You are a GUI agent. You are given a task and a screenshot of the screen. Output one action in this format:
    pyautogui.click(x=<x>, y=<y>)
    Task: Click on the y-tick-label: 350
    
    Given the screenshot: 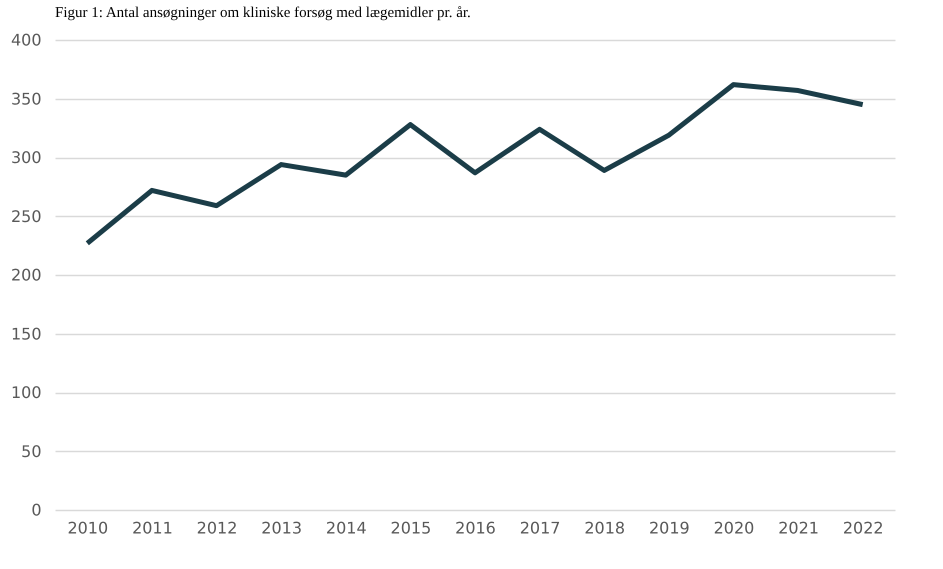 What is the action you would take?
    pyautogui.click(x=26, y=98)
    